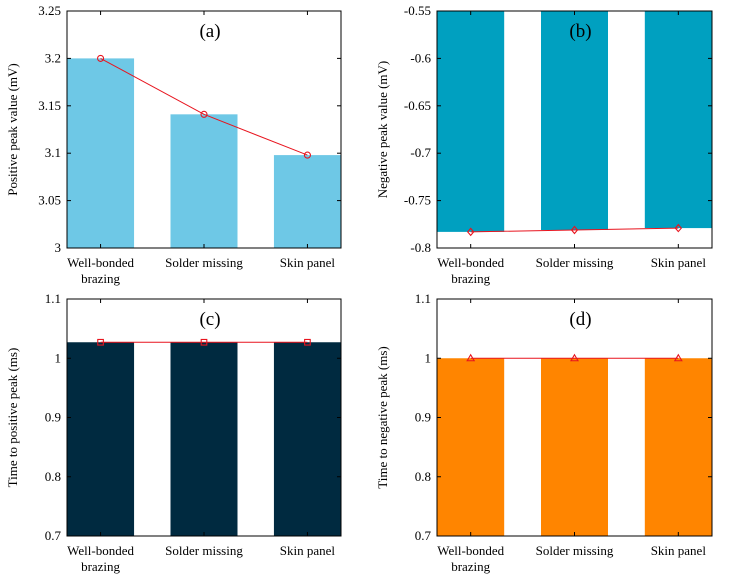  What do you see at coordinates (580, 319) in the screenshot?
I see `panel-label: (d)` at bounding box center [580, 319].